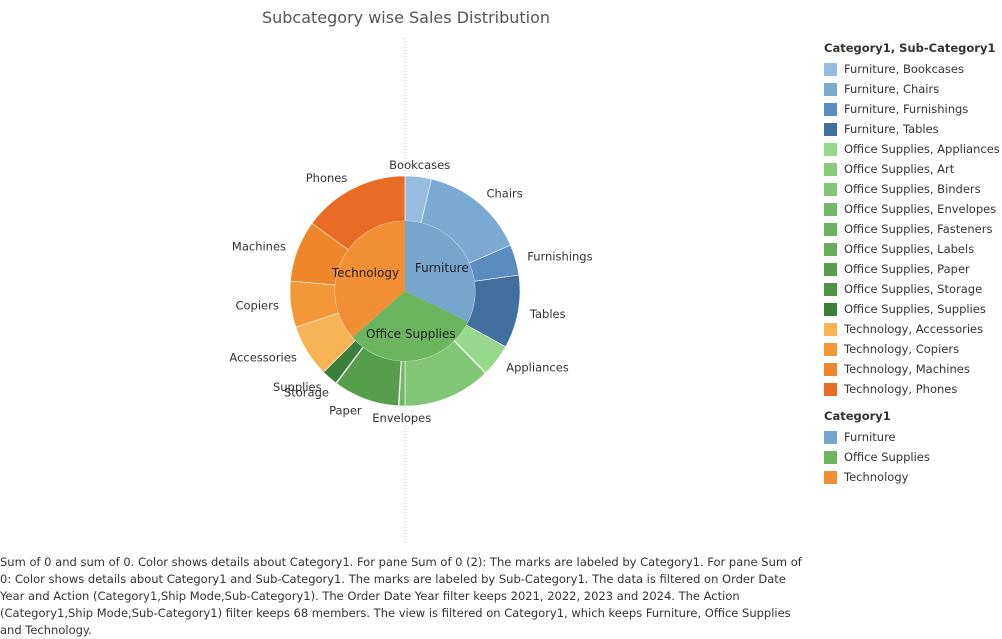 Image resolution: width=1002 pixels, height=639 pixels. I want to click on category-label-furniture: Furniture, so click(442, 268).